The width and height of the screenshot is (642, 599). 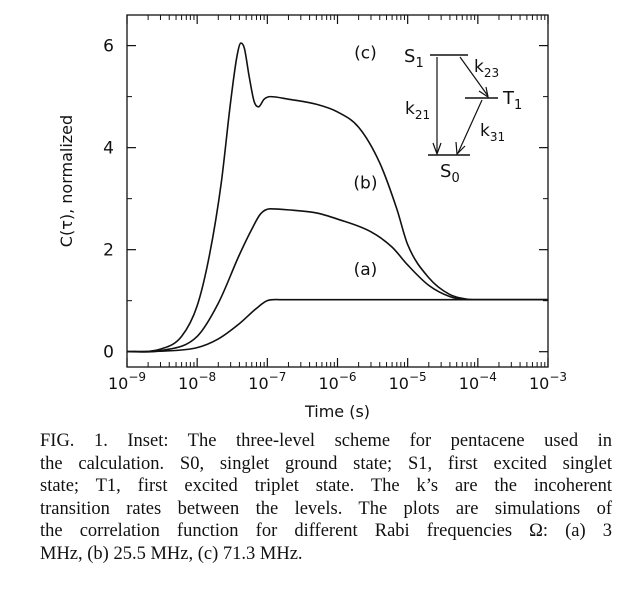 What do you see at coordinates (267, 381) in the screenshot?
I see `x-tick-label: 10⁻⁷` at bounding box center [267, 381].